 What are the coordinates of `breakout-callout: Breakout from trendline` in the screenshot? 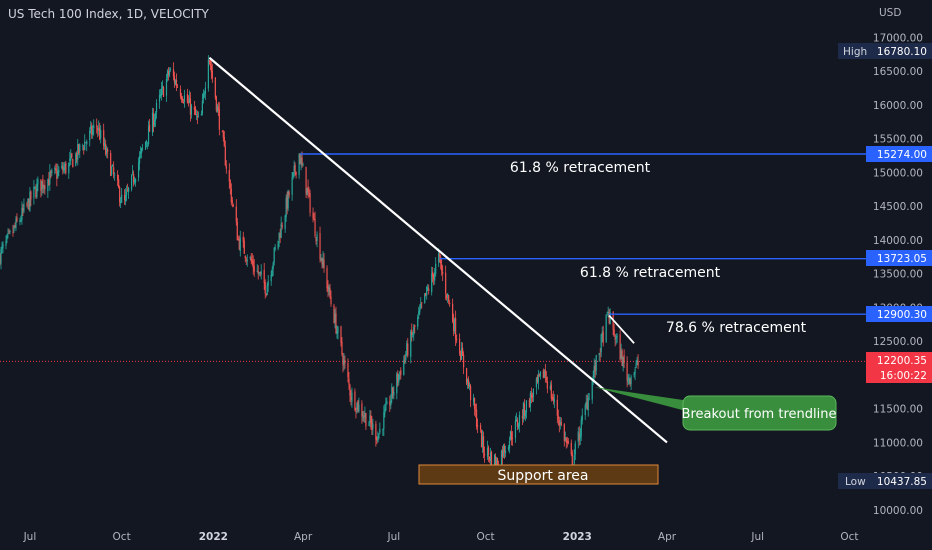 It's located at (715, 409).